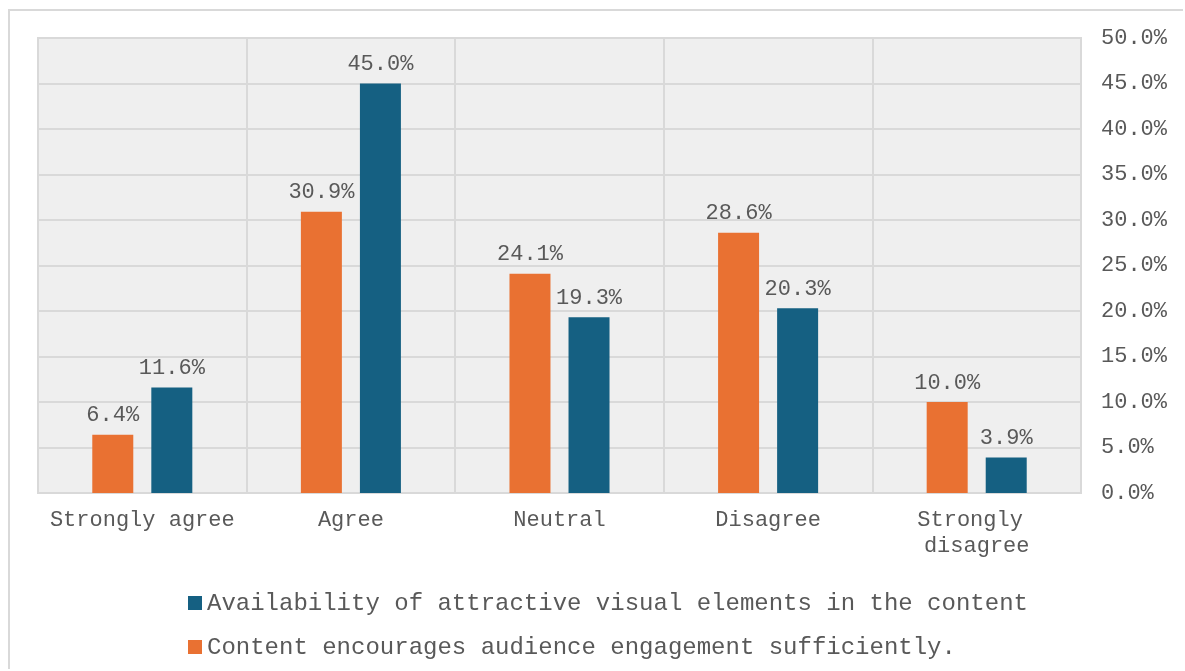 This screenshot has height=671, width=1185. Describe the element at coordinates (322, 193) in the screenshot. I see `data-label: 30.9%` at that location.